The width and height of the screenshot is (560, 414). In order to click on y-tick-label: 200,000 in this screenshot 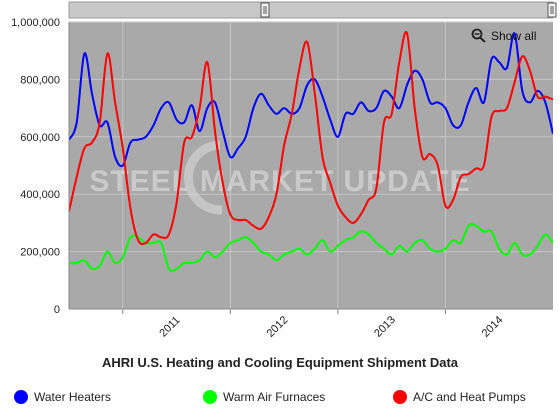, I will do `click(40, 253)`.